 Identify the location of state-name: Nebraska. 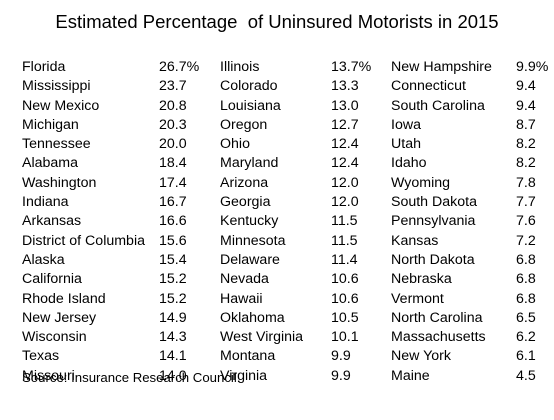
(421, 279).